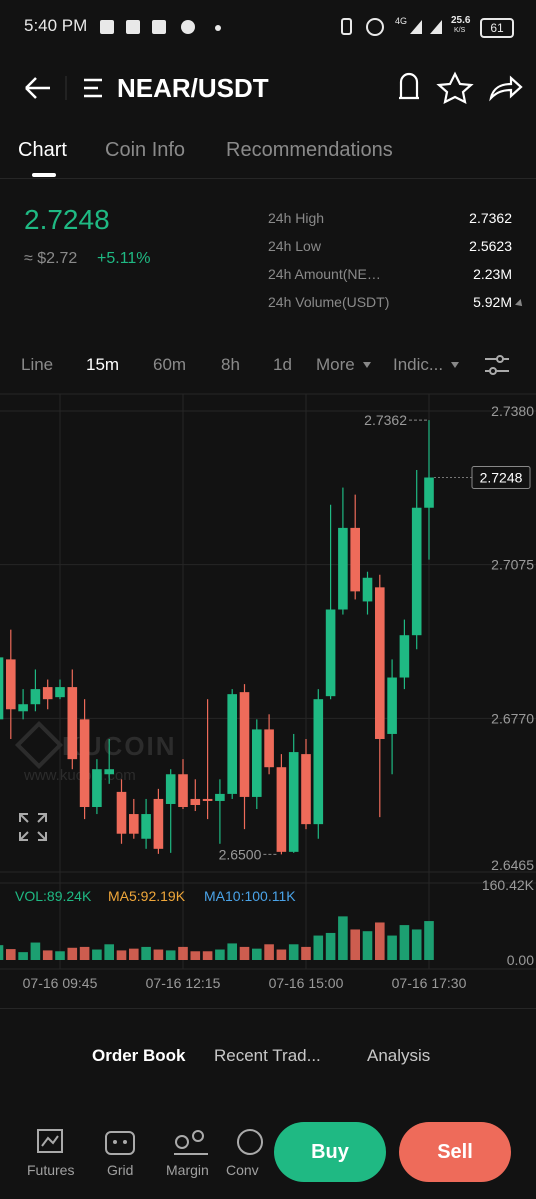  I want to click on x-tick-label: 07-16 12:15, so click(183, 983).